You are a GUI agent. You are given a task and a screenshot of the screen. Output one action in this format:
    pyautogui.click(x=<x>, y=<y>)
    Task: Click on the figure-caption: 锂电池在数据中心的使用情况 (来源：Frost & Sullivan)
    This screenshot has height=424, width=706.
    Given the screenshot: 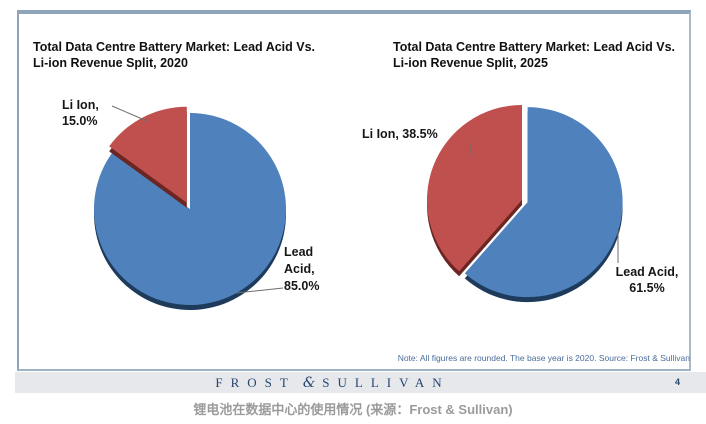 What is the action you would take?
    pyautogui.click(x=353, y=409)
    